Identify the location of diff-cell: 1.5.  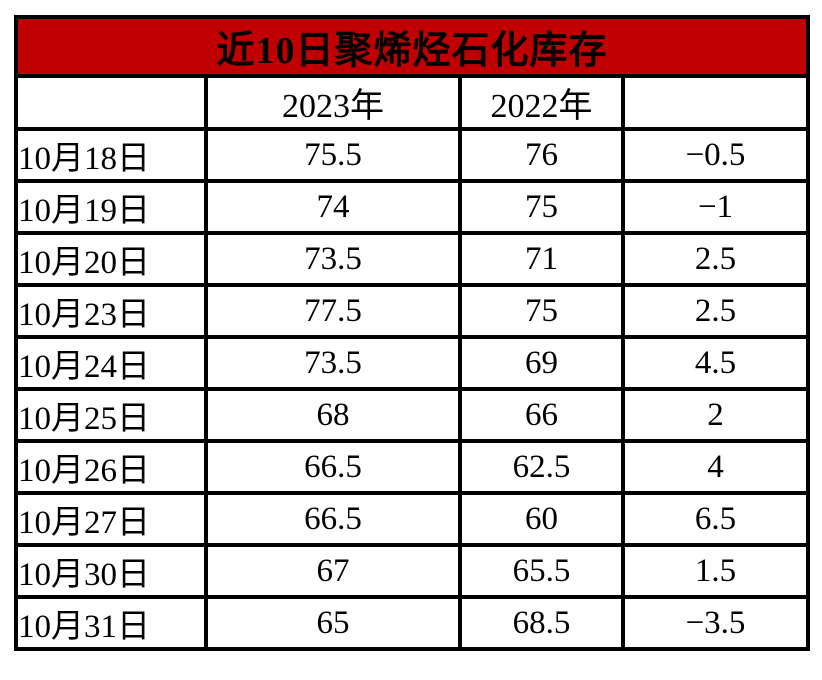
(715, 571).